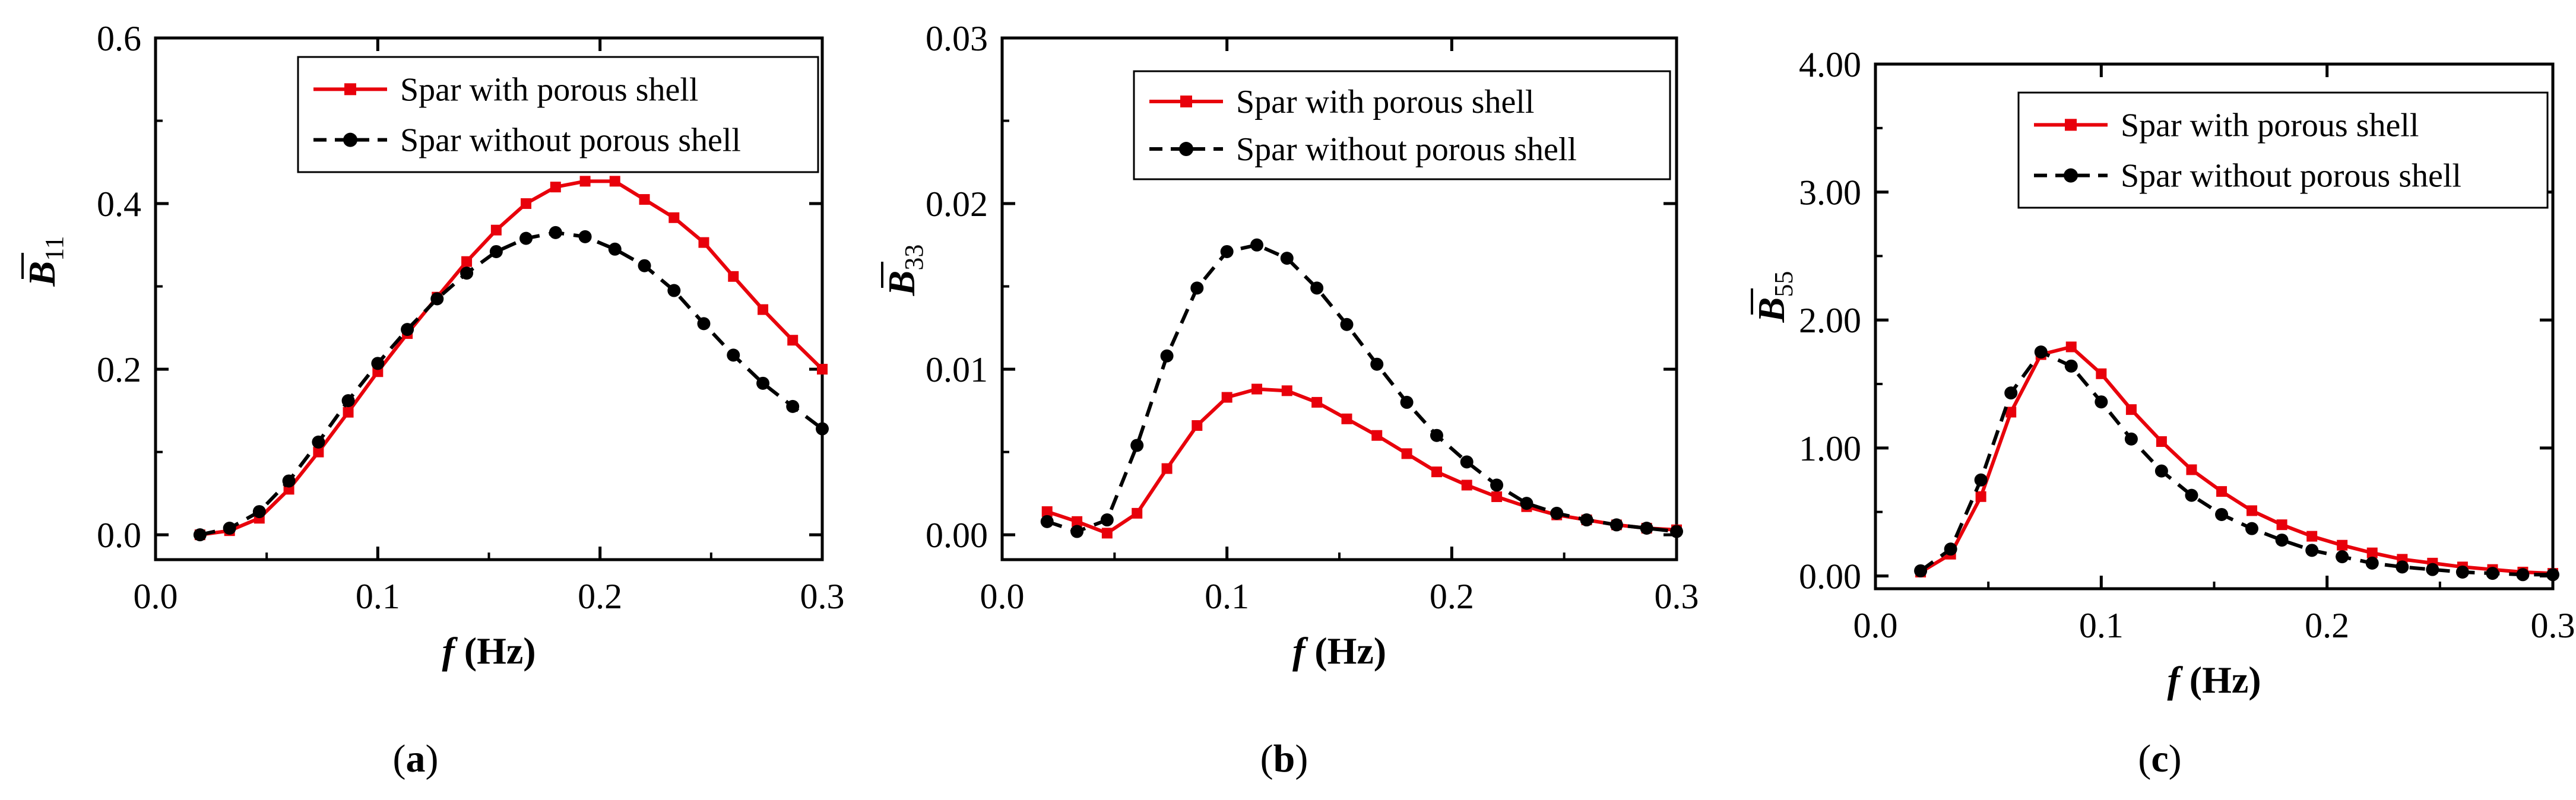 This screenshot has height=800, width=2576. I want to click on y-axis-title: B11, so click(45, 261).